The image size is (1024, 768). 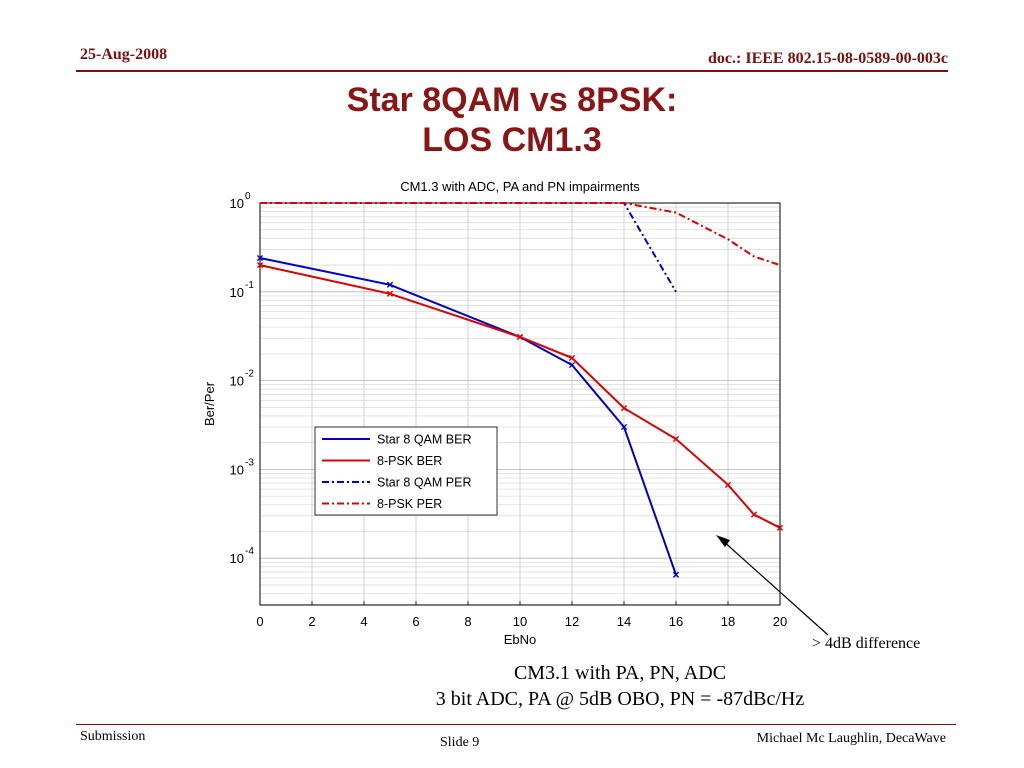 What do you see at coordinates (775, 587) in the screenshot?
I see `annotation-arrow` at bounding box center [775, 587].